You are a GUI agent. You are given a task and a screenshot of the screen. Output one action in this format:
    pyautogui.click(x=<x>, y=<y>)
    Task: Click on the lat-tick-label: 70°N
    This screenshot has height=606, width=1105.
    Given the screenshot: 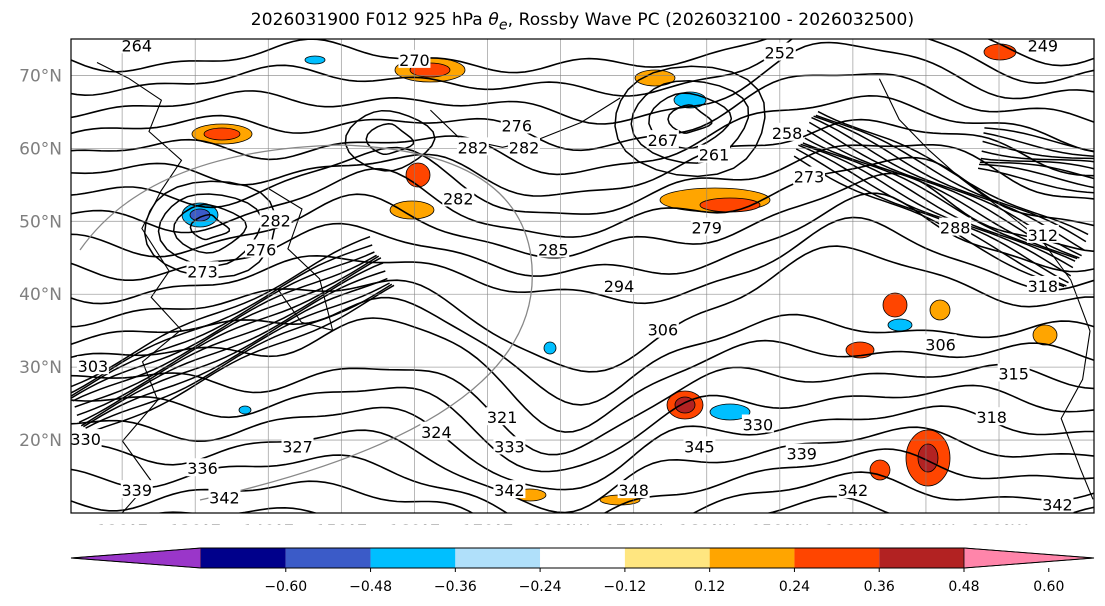 What is the action you would take?
    pyautogui.click(x=40, y=76)
    